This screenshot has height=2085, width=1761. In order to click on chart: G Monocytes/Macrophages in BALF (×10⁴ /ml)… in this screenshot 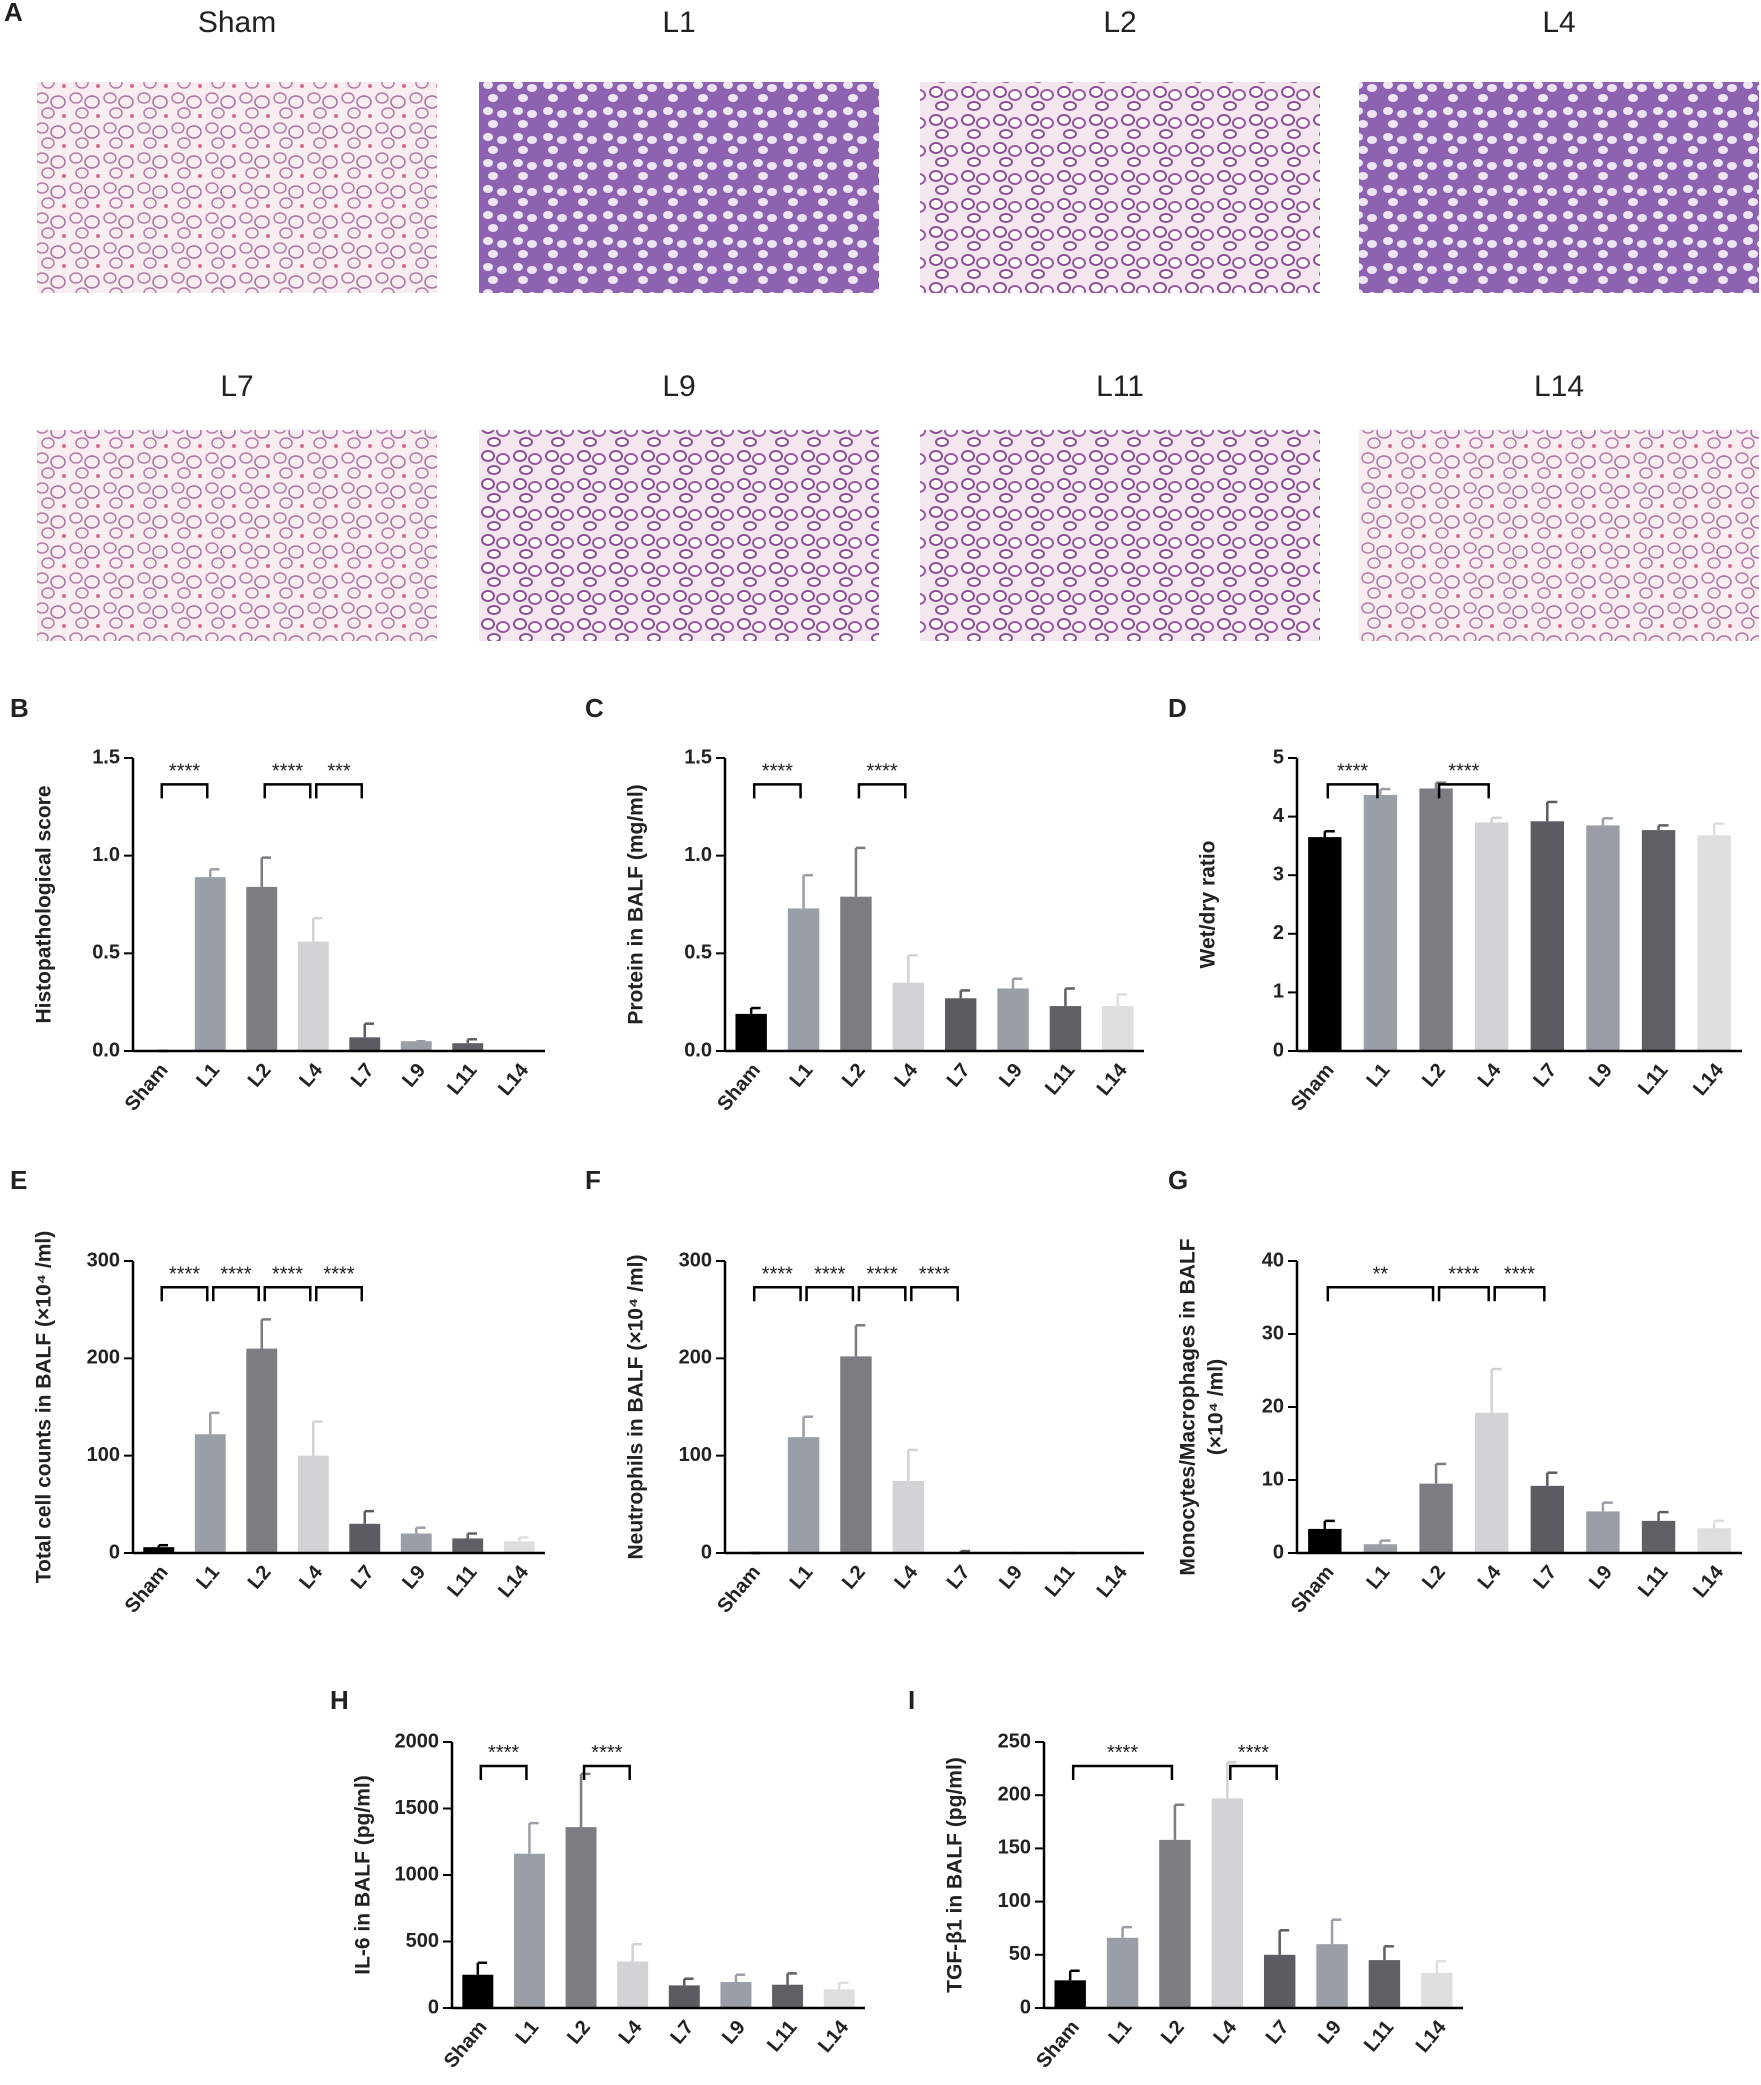, I will do `click(1455, 1391)`.